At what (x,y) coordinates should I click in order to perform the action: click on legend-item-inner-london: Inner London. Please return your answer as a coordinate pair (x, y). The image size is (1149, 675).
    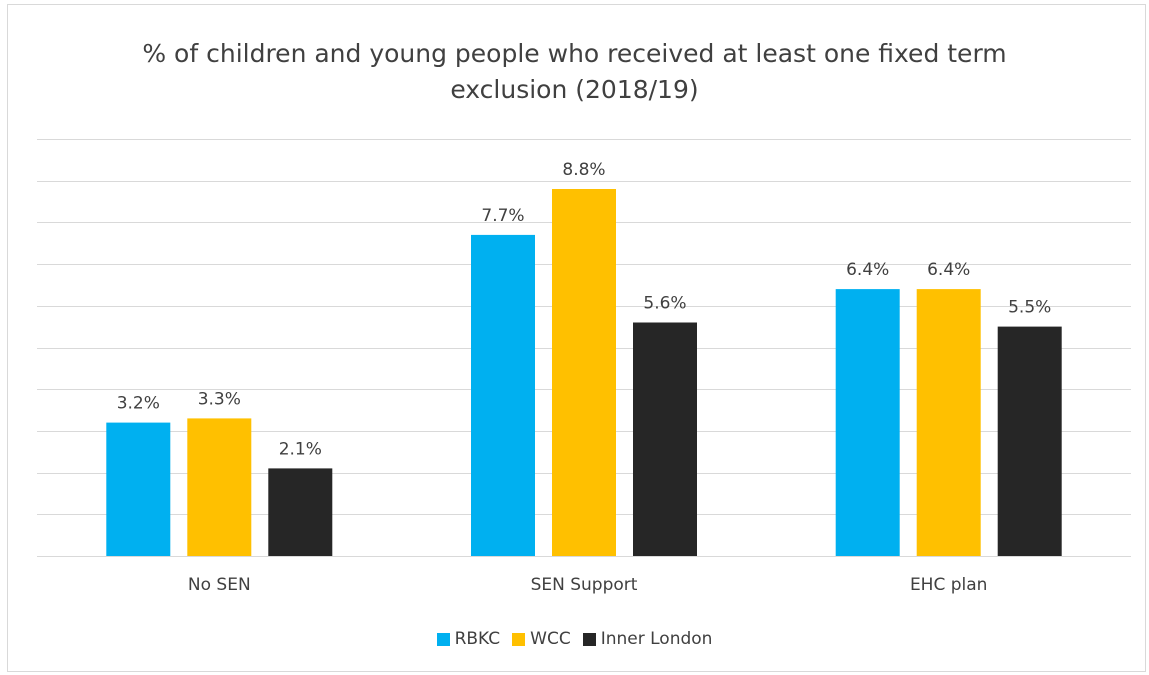
    Looking at the image, I should click on (647, 639).